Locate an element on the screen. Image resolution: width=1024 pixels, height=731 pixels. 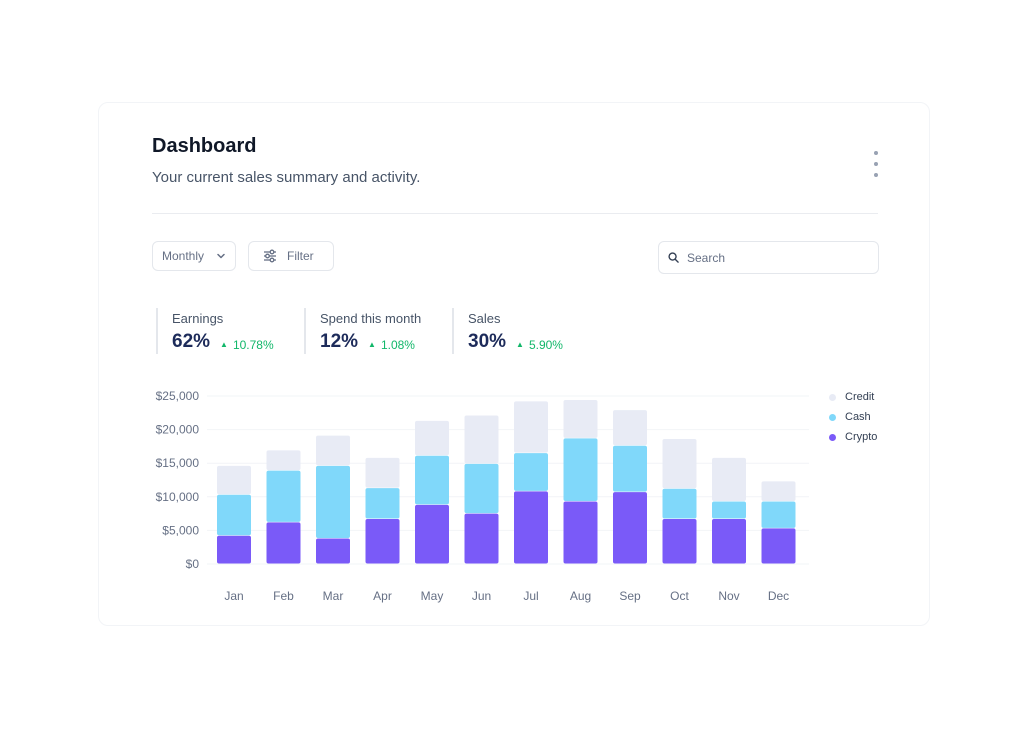
bar-credit-sep is located at coordinates (630, 428).